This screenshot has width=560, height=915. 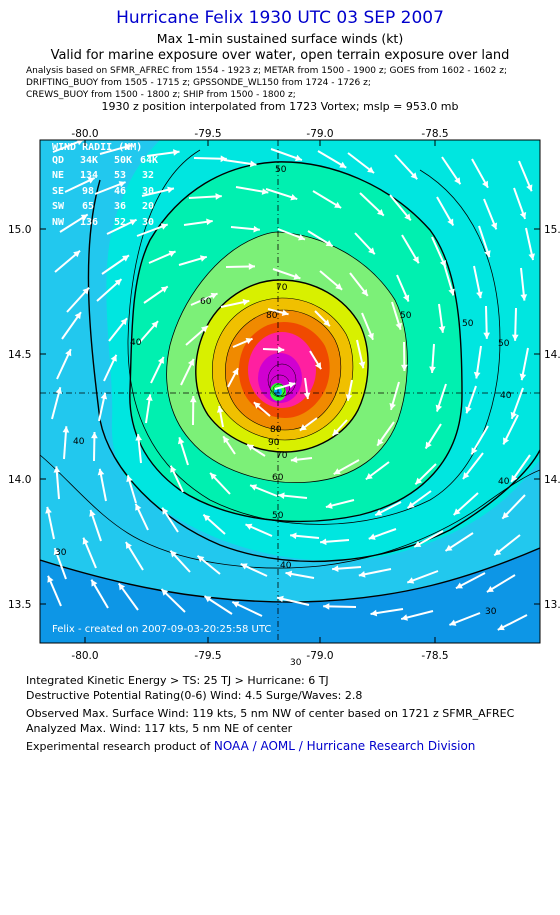 I want to click on lon-tick-label: -79.5, so click(x=207, y=656).